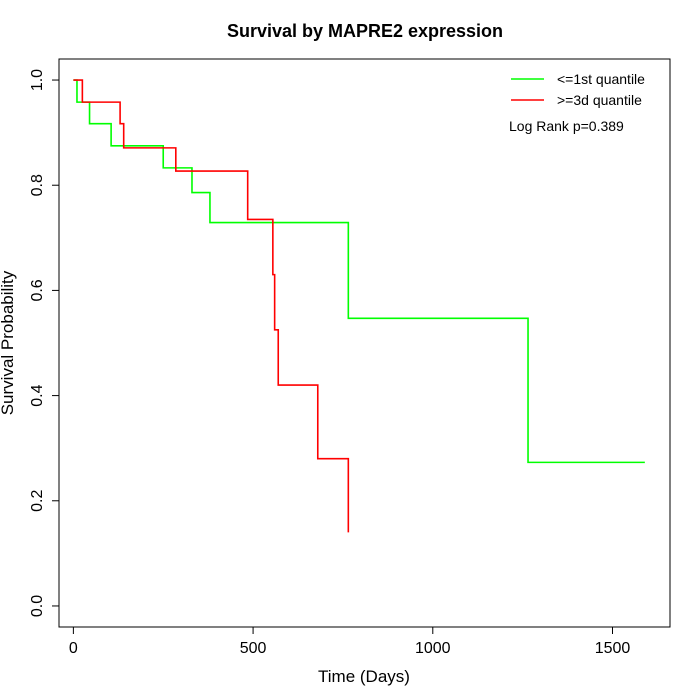  What do you see at coordinates (37, 80) in the screenshot?
I see `y-tick-label: 1.0` at bounding box center [37, 80].